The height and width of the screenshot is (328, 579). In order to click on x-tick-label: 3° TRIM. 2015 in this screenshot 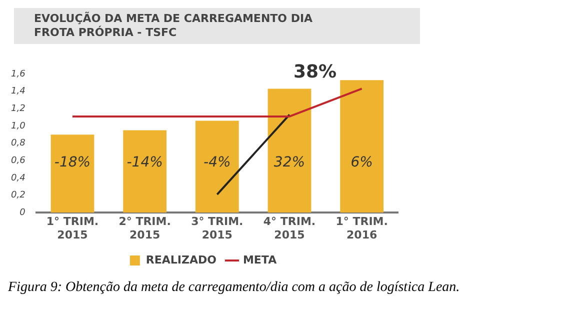, I will do `click(217, 228)`.